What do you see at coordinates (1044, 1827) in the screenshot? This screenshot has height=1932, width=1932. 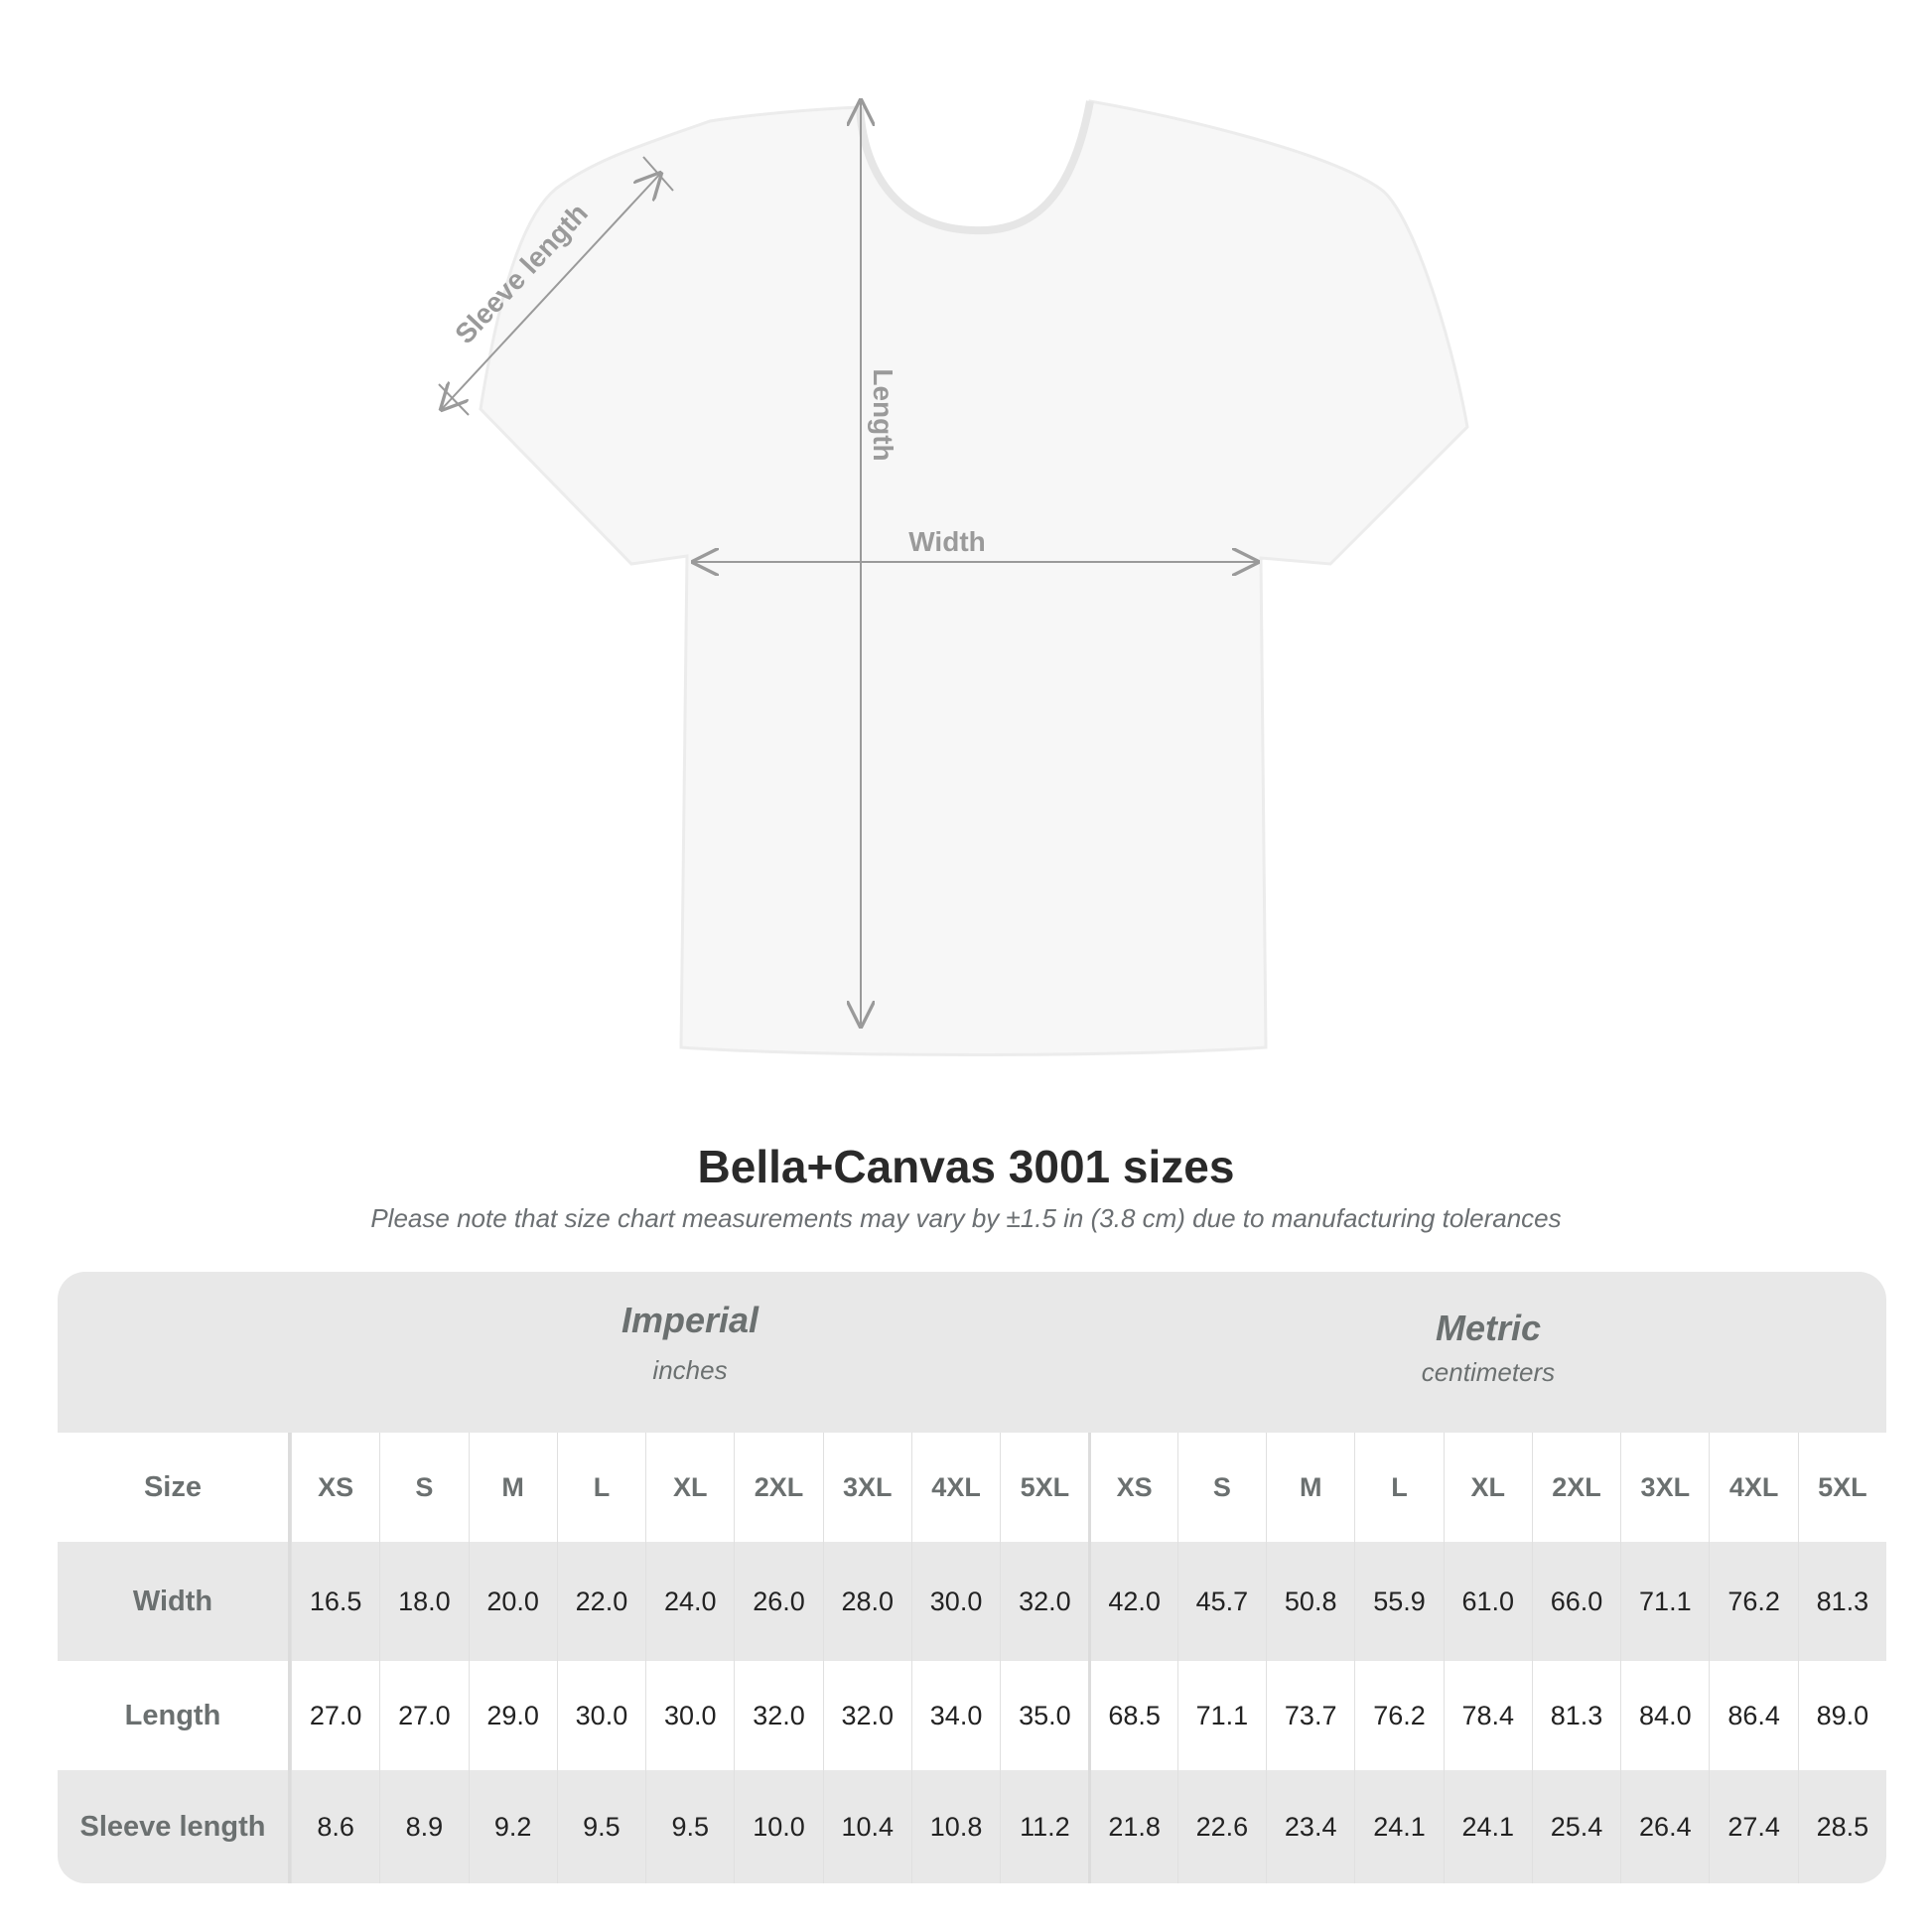 I see `imperial-value: 11.2` at bounding box center [1044, 1827].